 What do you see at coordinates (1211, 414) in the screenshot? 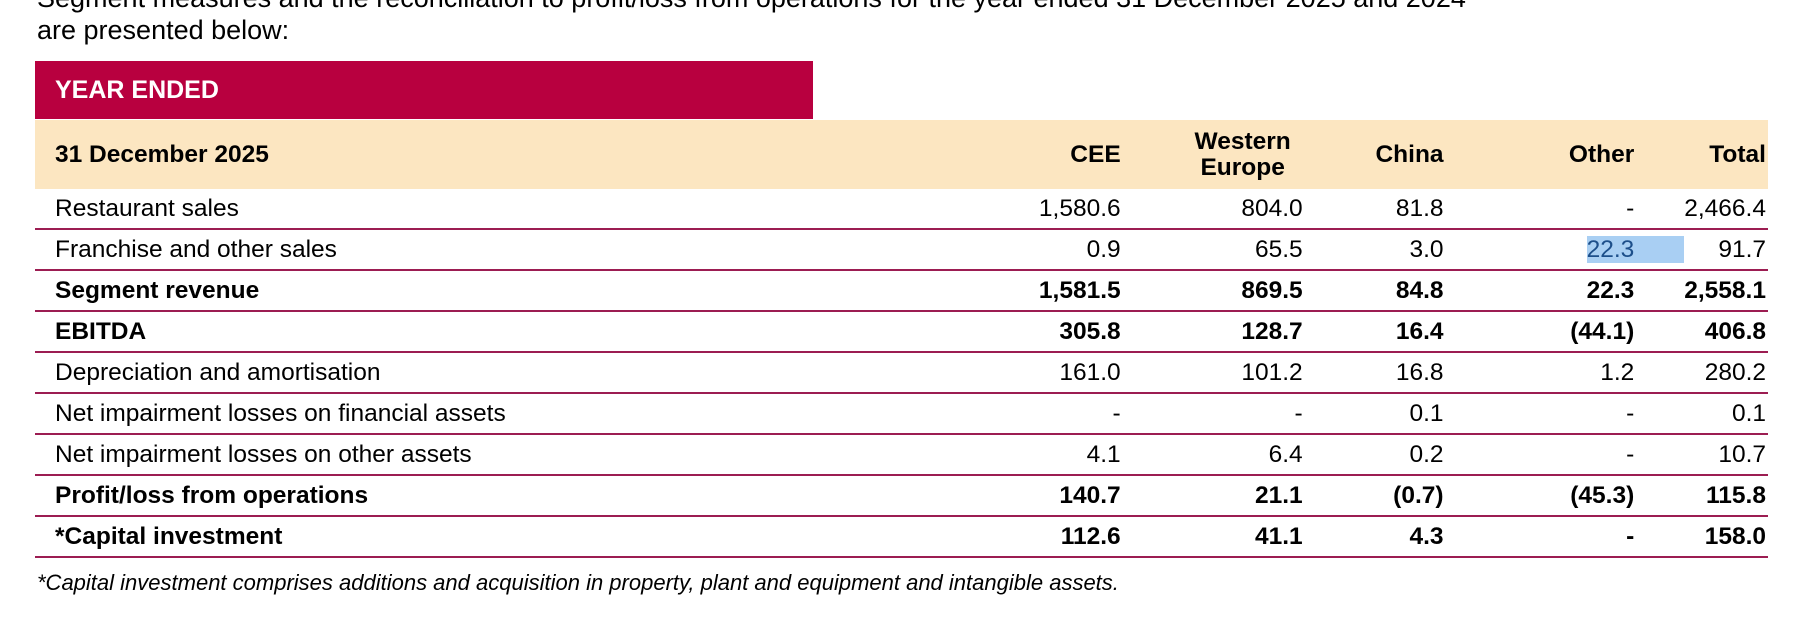
I see `cell-western-europe: -` at bounding box center [1211, 414].